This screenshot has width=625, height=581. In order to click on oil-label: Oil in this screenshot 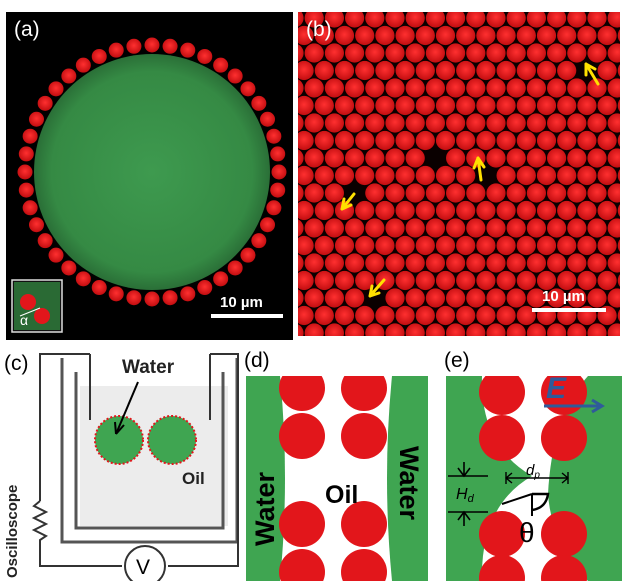, I will do `click(341, 495)`.